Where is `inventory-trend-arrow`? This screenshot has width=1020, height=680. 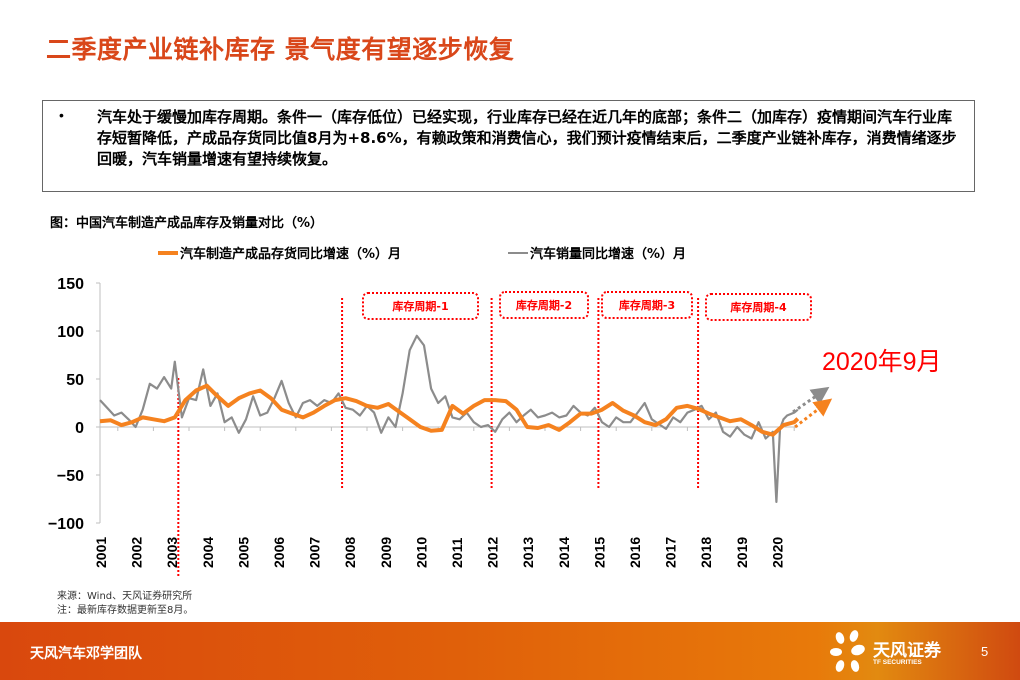 inventory-trend-arrow is located at coordinates (813, 413).